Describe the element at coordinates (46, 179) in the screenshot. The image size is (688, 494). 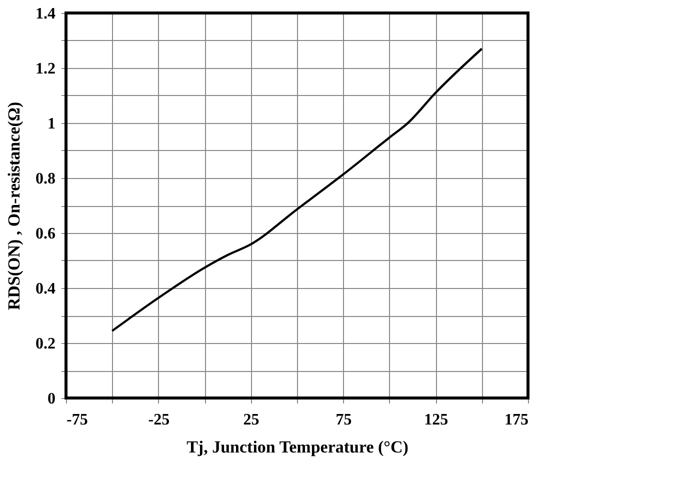
I see `y-tick-label: 0.8` at that location.